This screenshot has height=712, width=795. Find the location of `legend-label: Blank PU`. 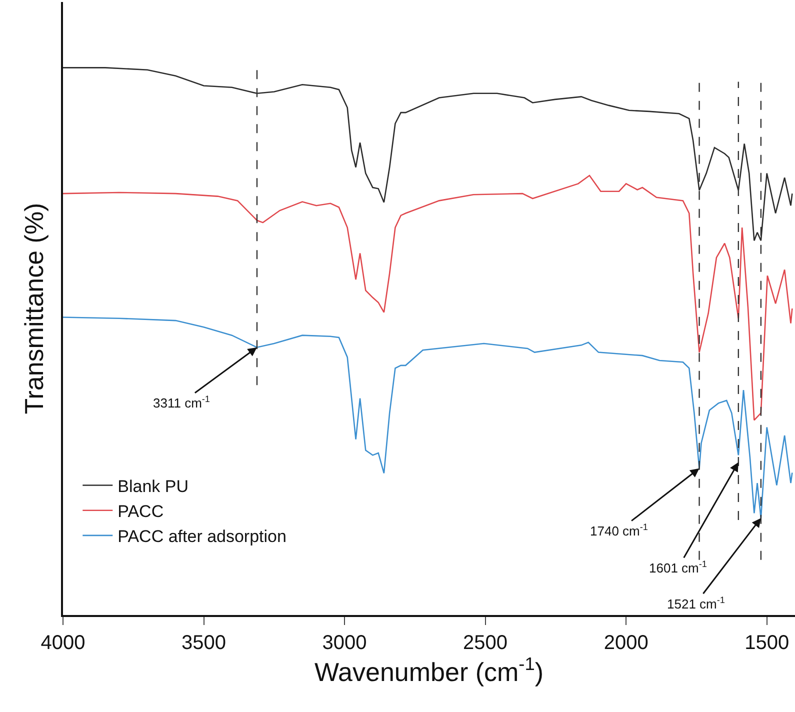

legend-label: Blank PU is located at coordinates (153, 486).